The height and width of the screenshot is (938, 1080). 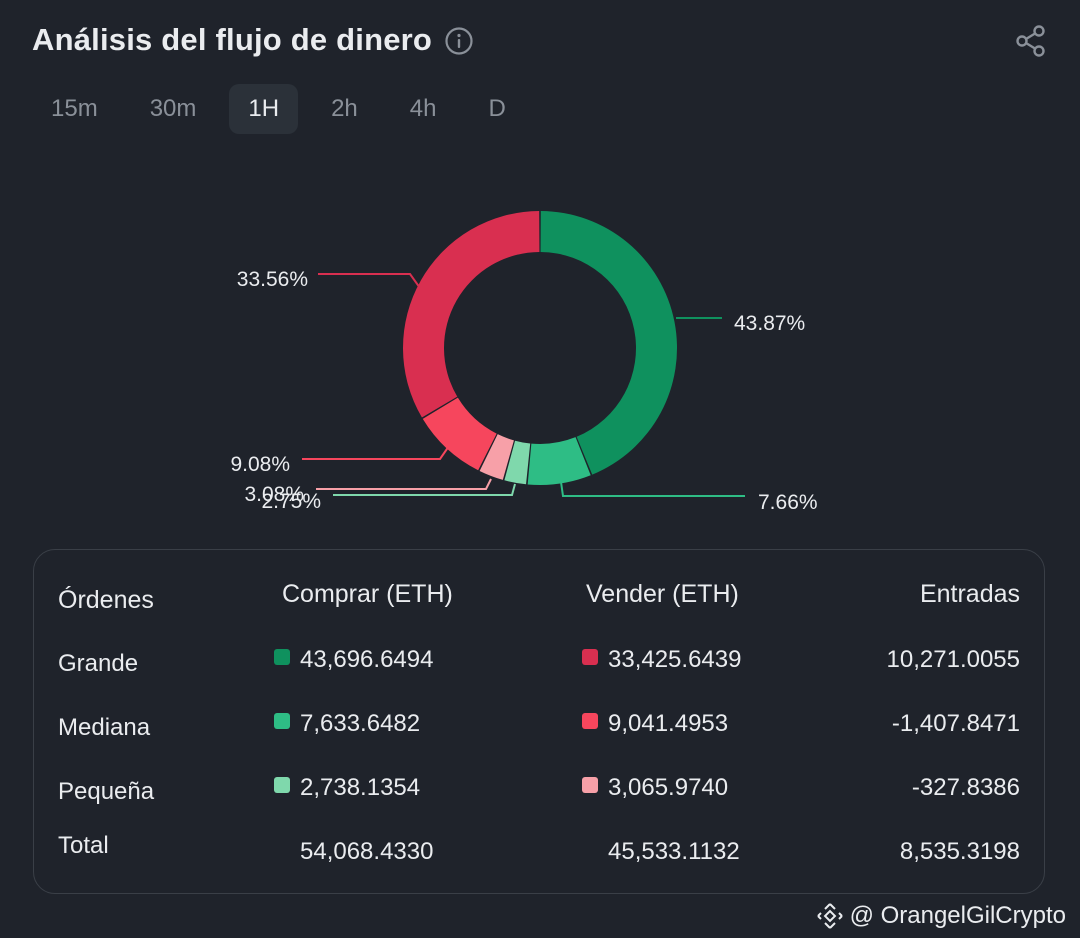 I want to click on row-label-medium: Mediana, so click(x=104, y=727).